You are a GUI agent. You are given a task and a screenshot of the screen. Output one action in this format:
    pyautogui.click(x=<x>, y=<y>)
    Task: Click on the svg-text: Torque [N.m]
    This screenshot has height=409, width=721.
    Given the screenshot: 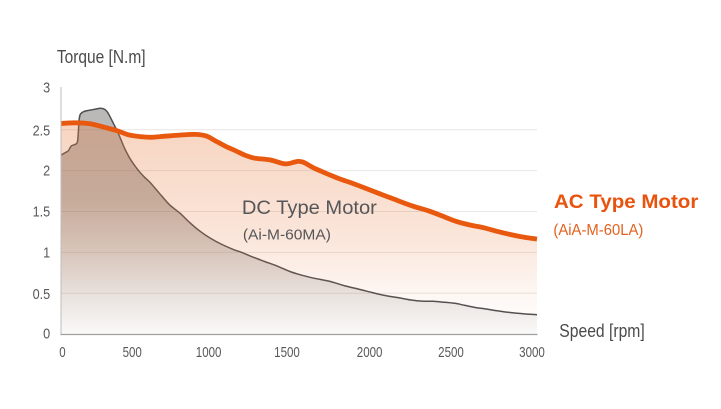 What is the action you would take?
    pyautogui.click(x=101, y=57)
    